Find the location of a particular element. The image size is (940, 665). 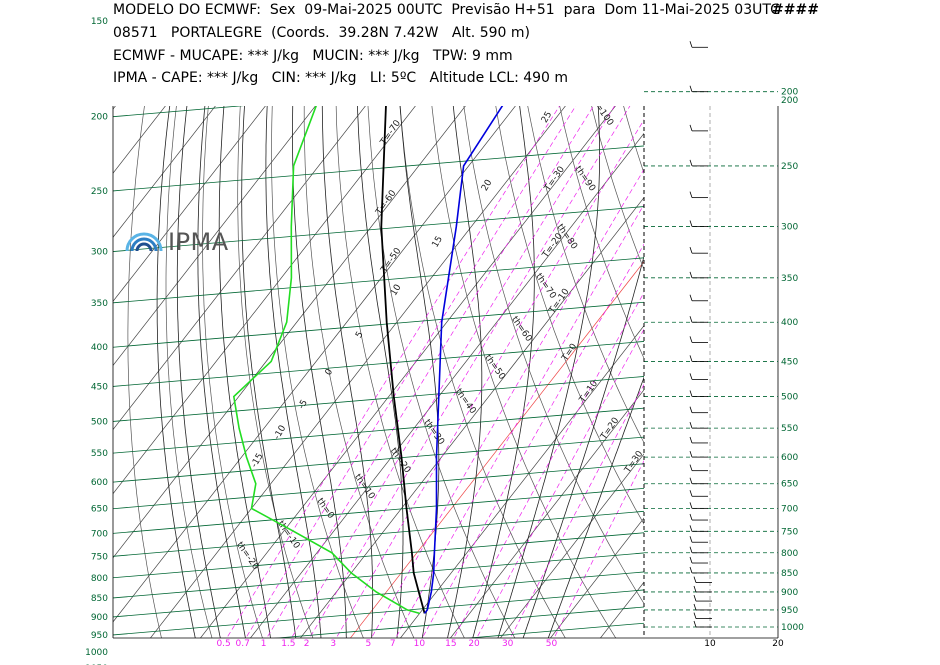

pressure-label-right: 950 is located at coordinates (789, 611).